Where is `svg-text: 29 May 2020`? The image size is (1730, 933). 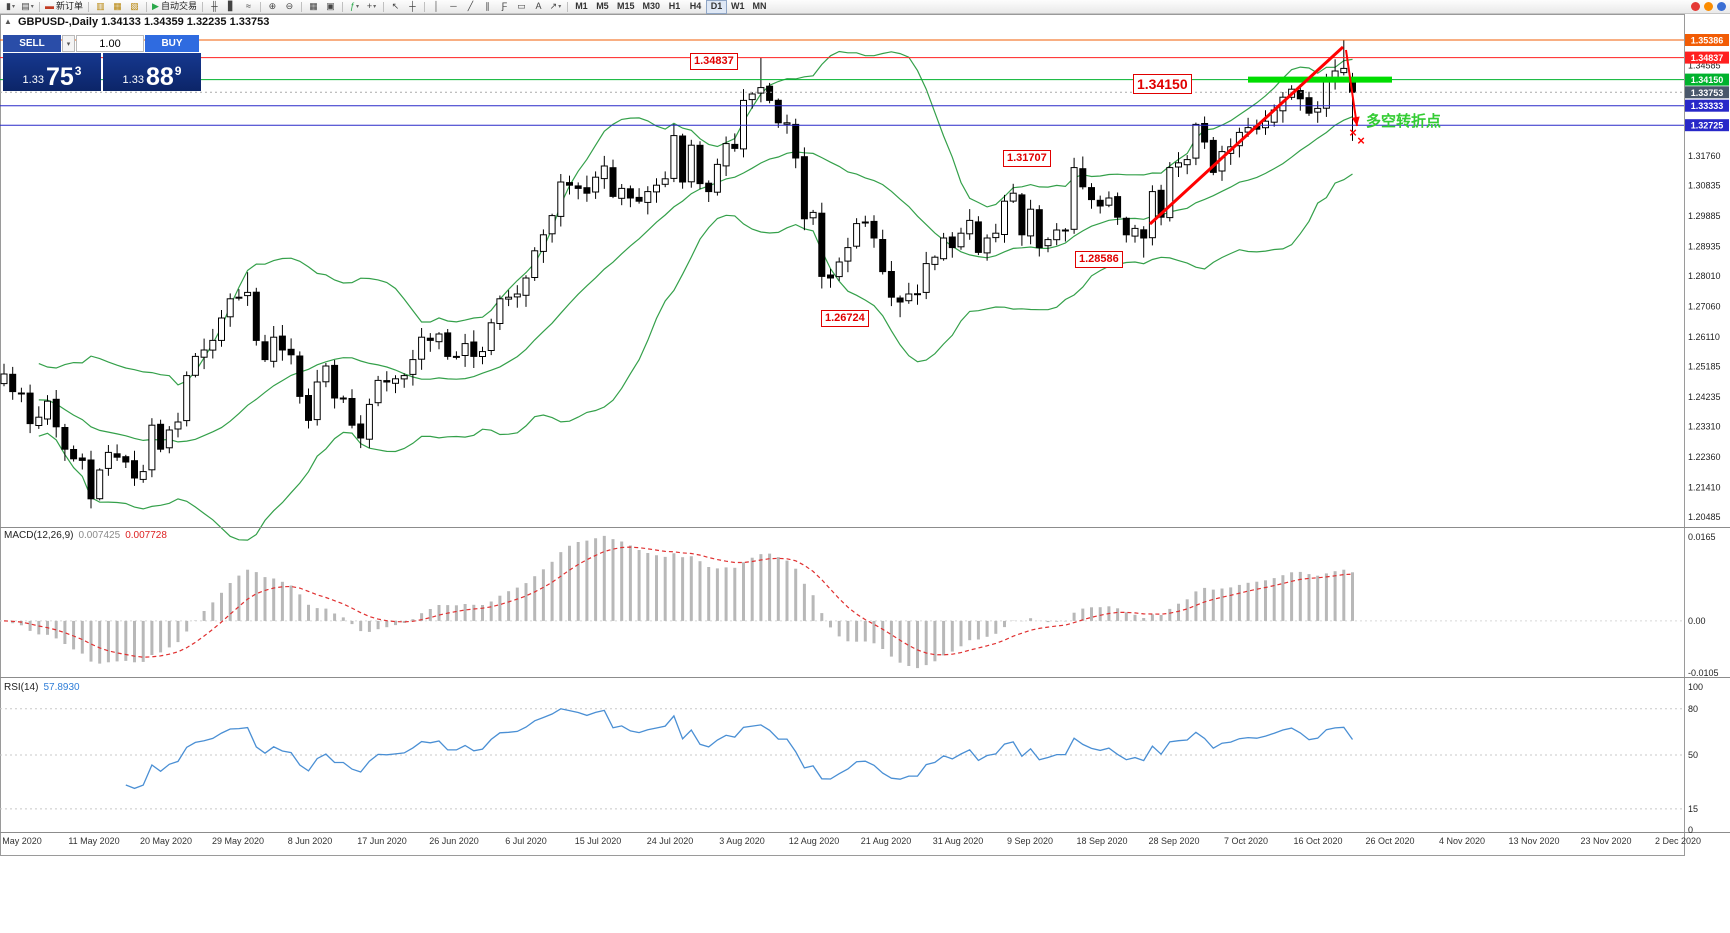
svg-text: 29 May 2020 is located at coordinates (238, 841).